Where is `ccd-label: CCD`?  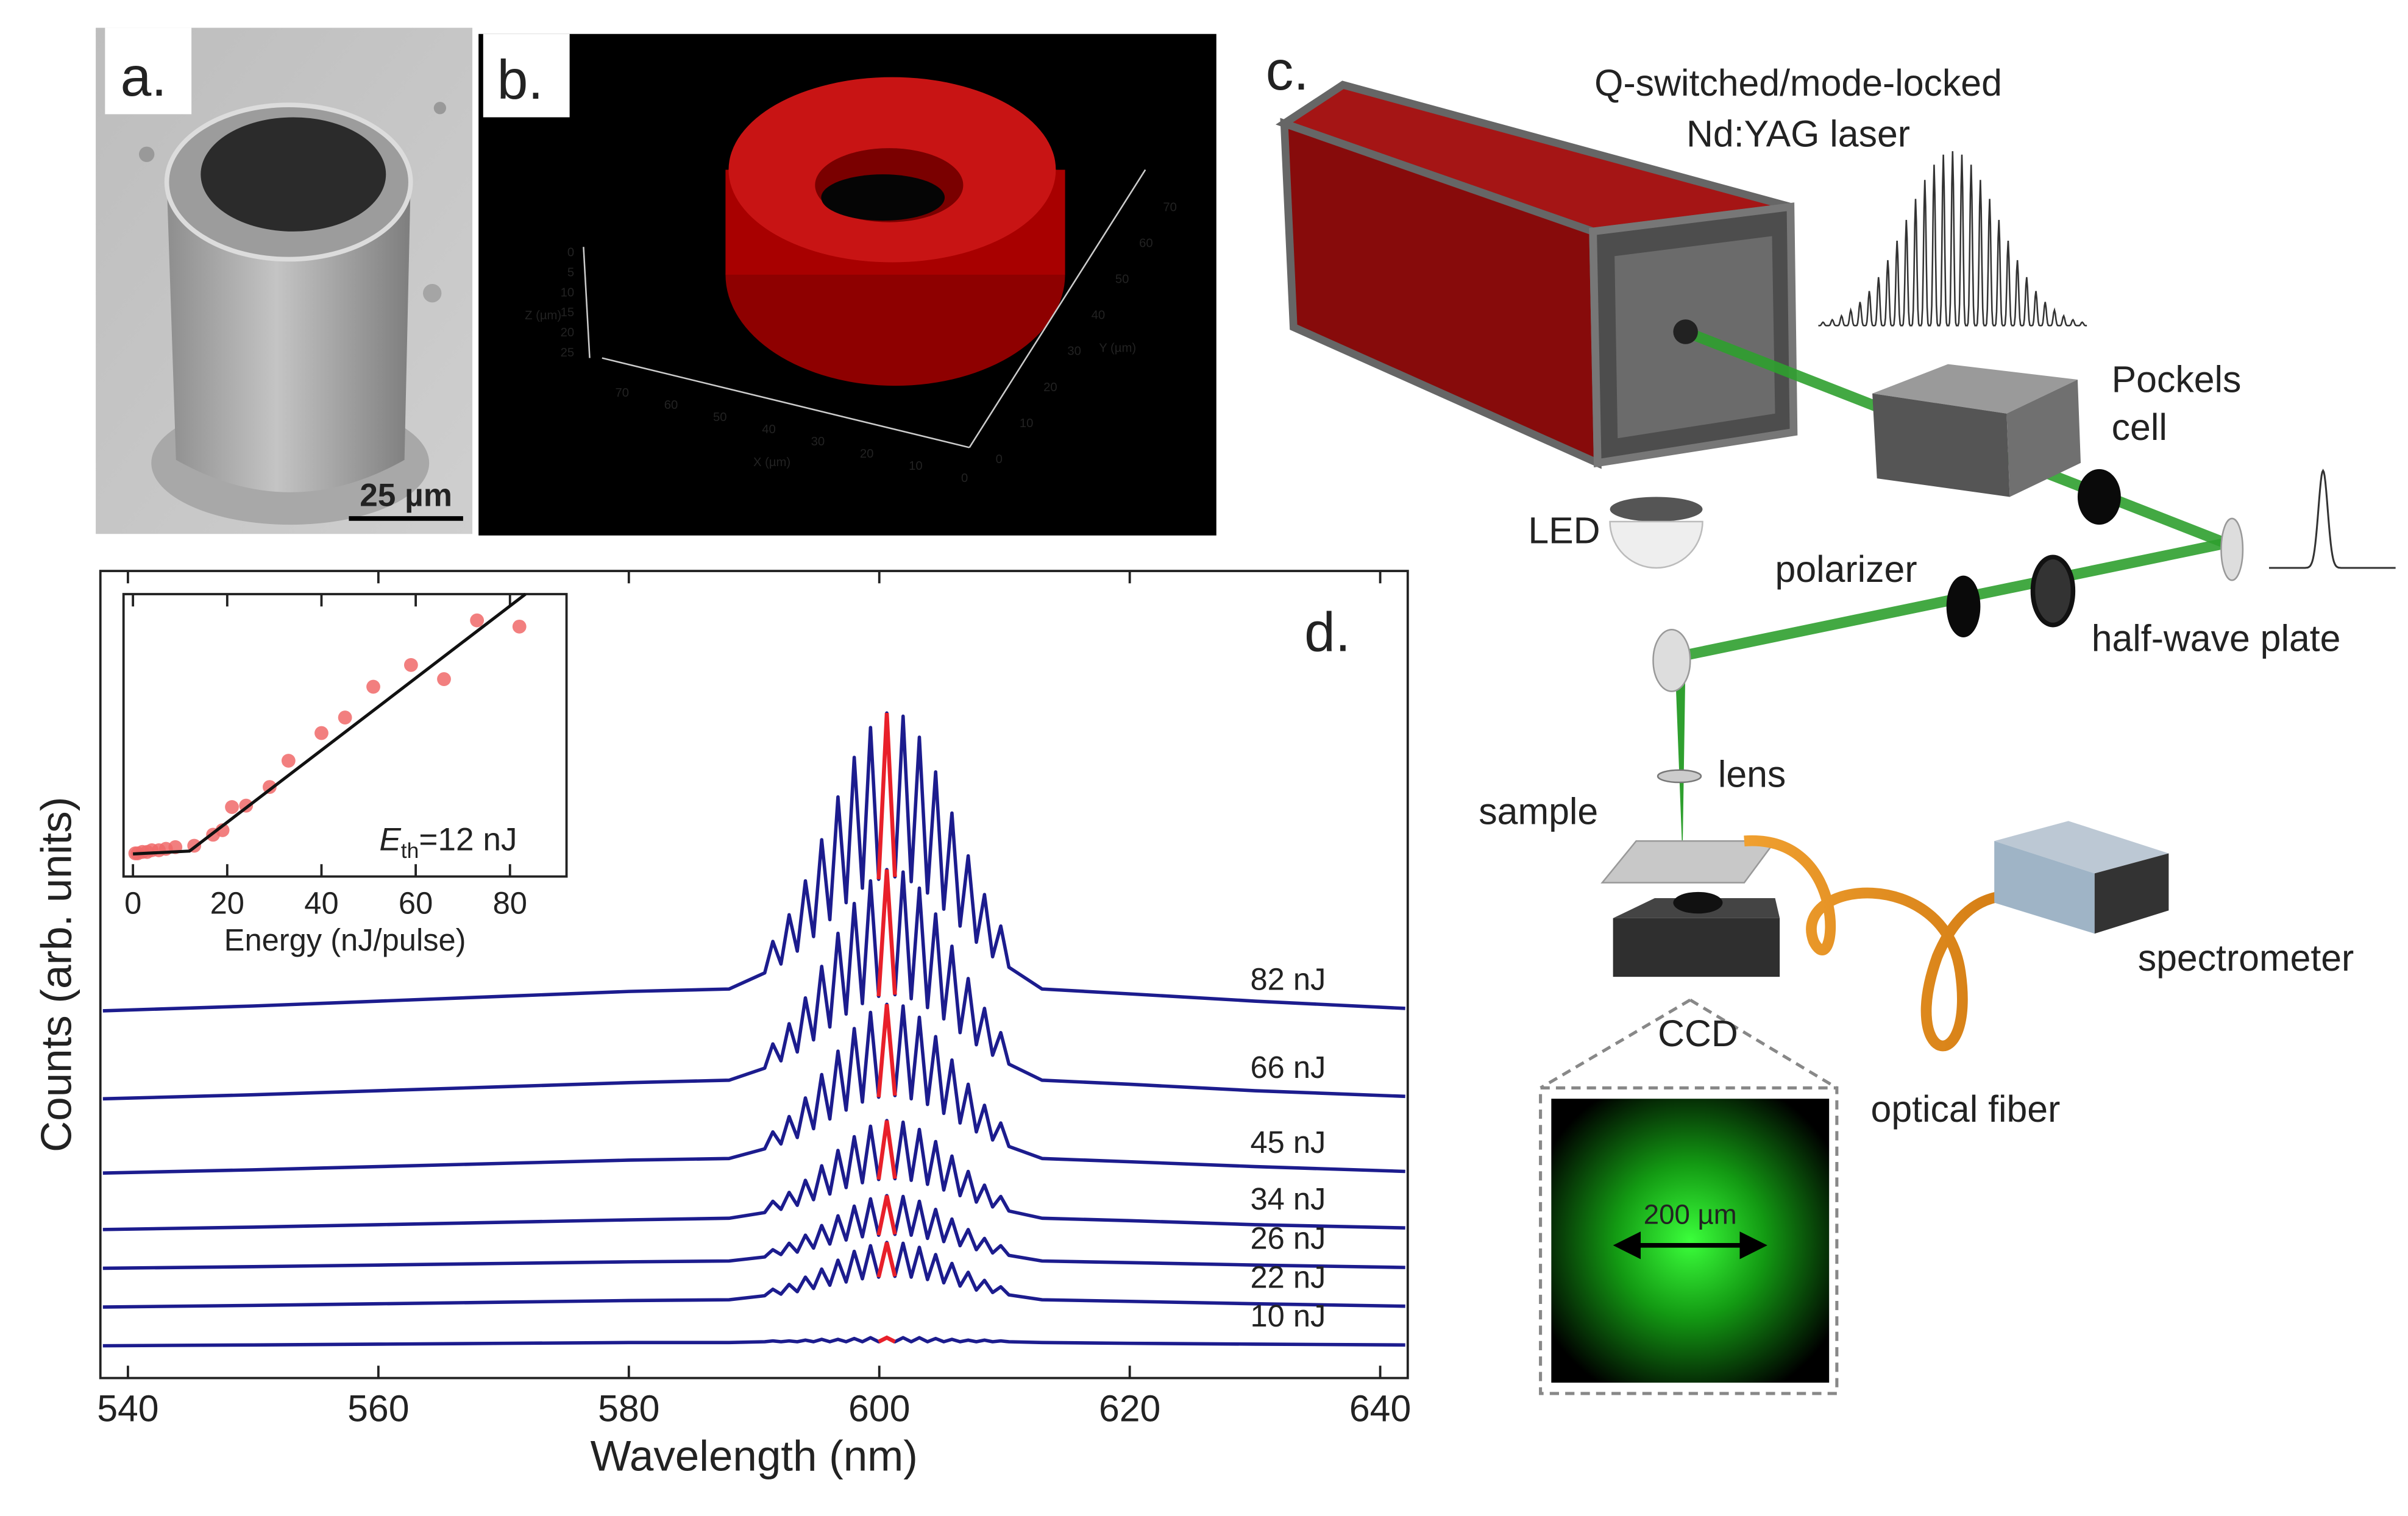
ccd-label: CCD is located at coordinates (1698, 1033).